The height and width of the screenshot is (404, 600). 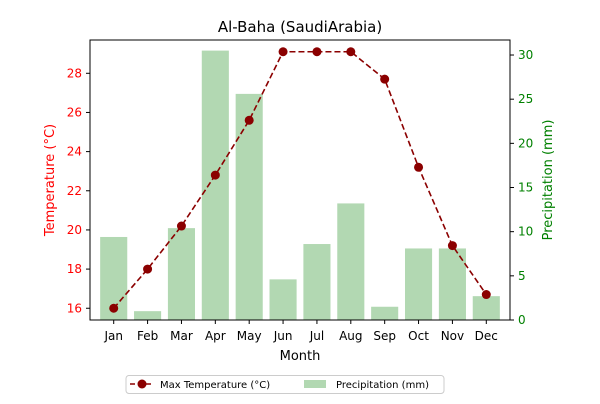 What do you see at coordinates (142, 384) in the screenshot?
I see `legend-temperature-marker` at bounding box center [142, 384].